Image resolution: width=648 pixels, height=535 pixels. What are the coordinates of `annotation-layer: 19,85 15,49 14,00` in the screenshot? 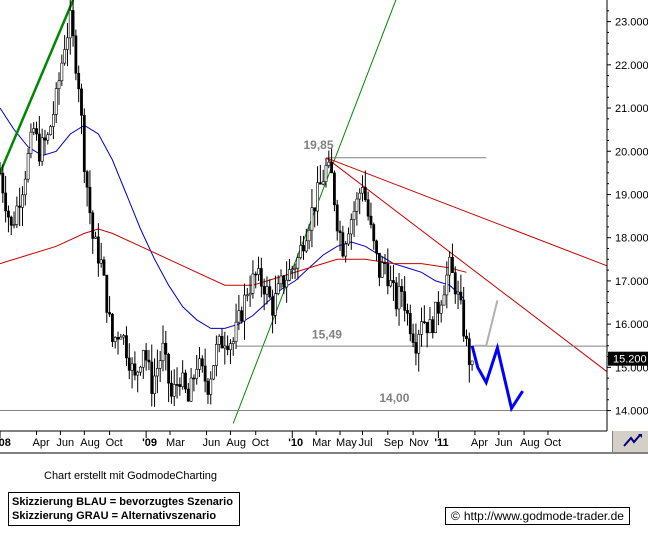 It's located at (357, 271).